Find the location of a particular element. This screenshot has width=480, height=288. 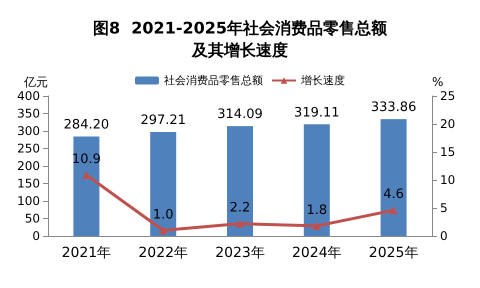

x-tick-label: 2023年 is located at coordinates (240, 253).